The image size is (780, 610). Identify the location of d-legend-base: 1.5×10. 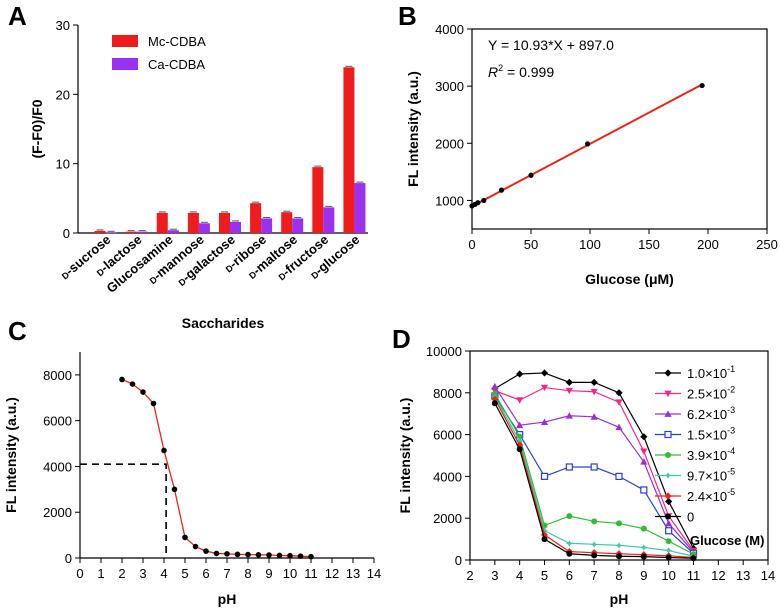
(707, 435).